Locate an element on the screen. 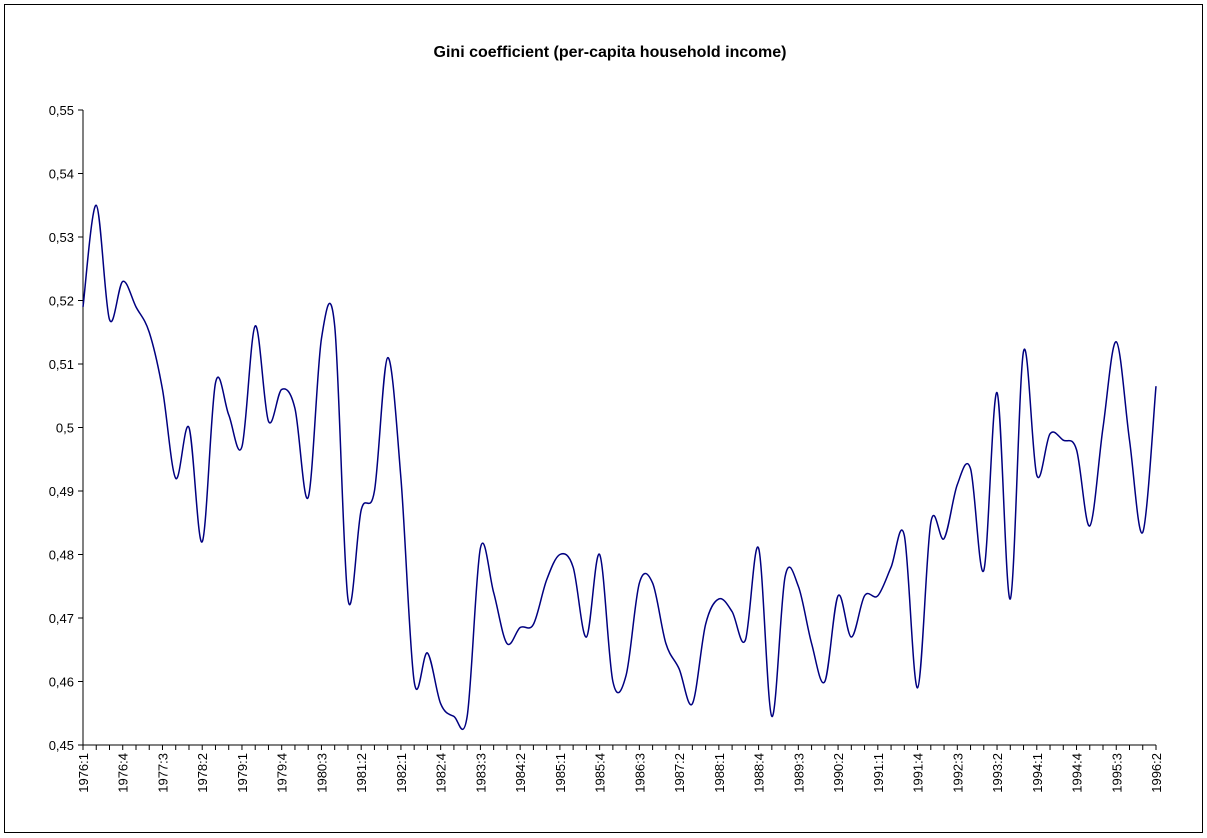 The height and width of the screenshot is (838, 1207). y-tick-label: 0,54 is located at coordinates (61, 174).